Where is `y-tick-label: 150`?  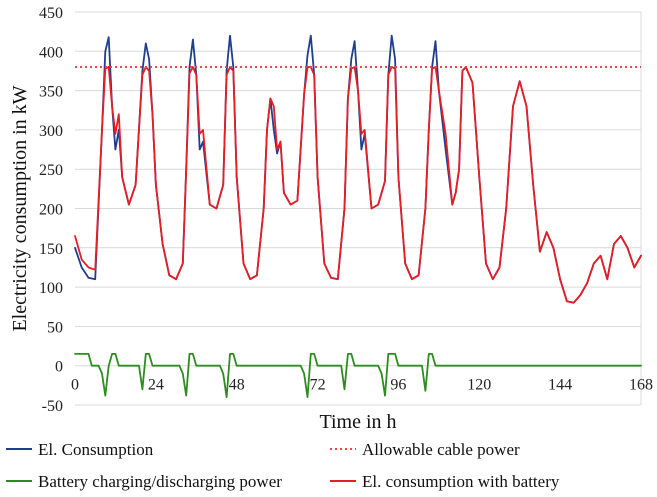
y-tick-label: 150 is located at coordinates (51, 249).